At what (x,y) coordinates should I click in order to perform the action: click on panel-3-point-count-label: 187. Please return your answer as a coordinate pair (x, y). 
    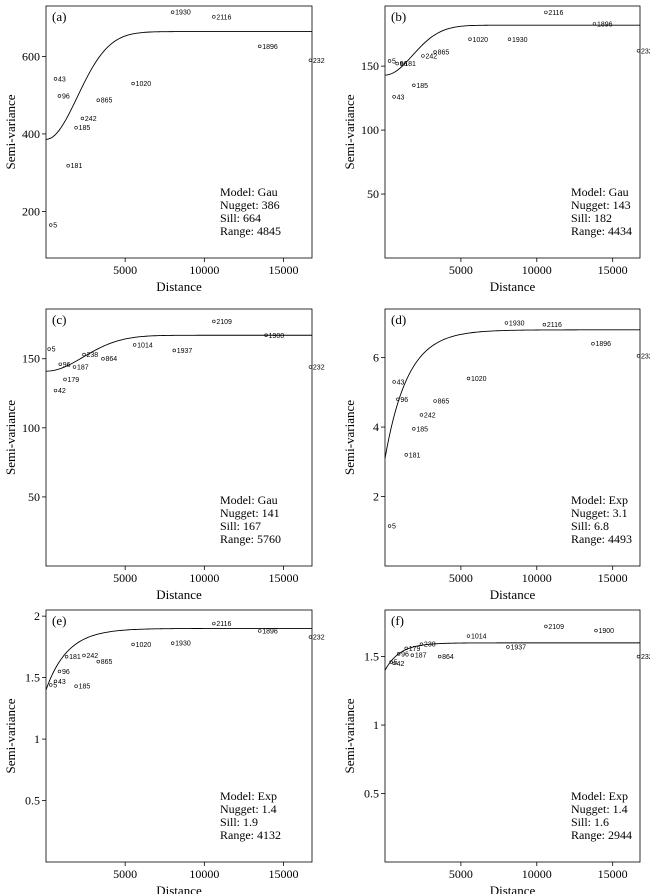
    Looking at the image, I should click on (83, 368).